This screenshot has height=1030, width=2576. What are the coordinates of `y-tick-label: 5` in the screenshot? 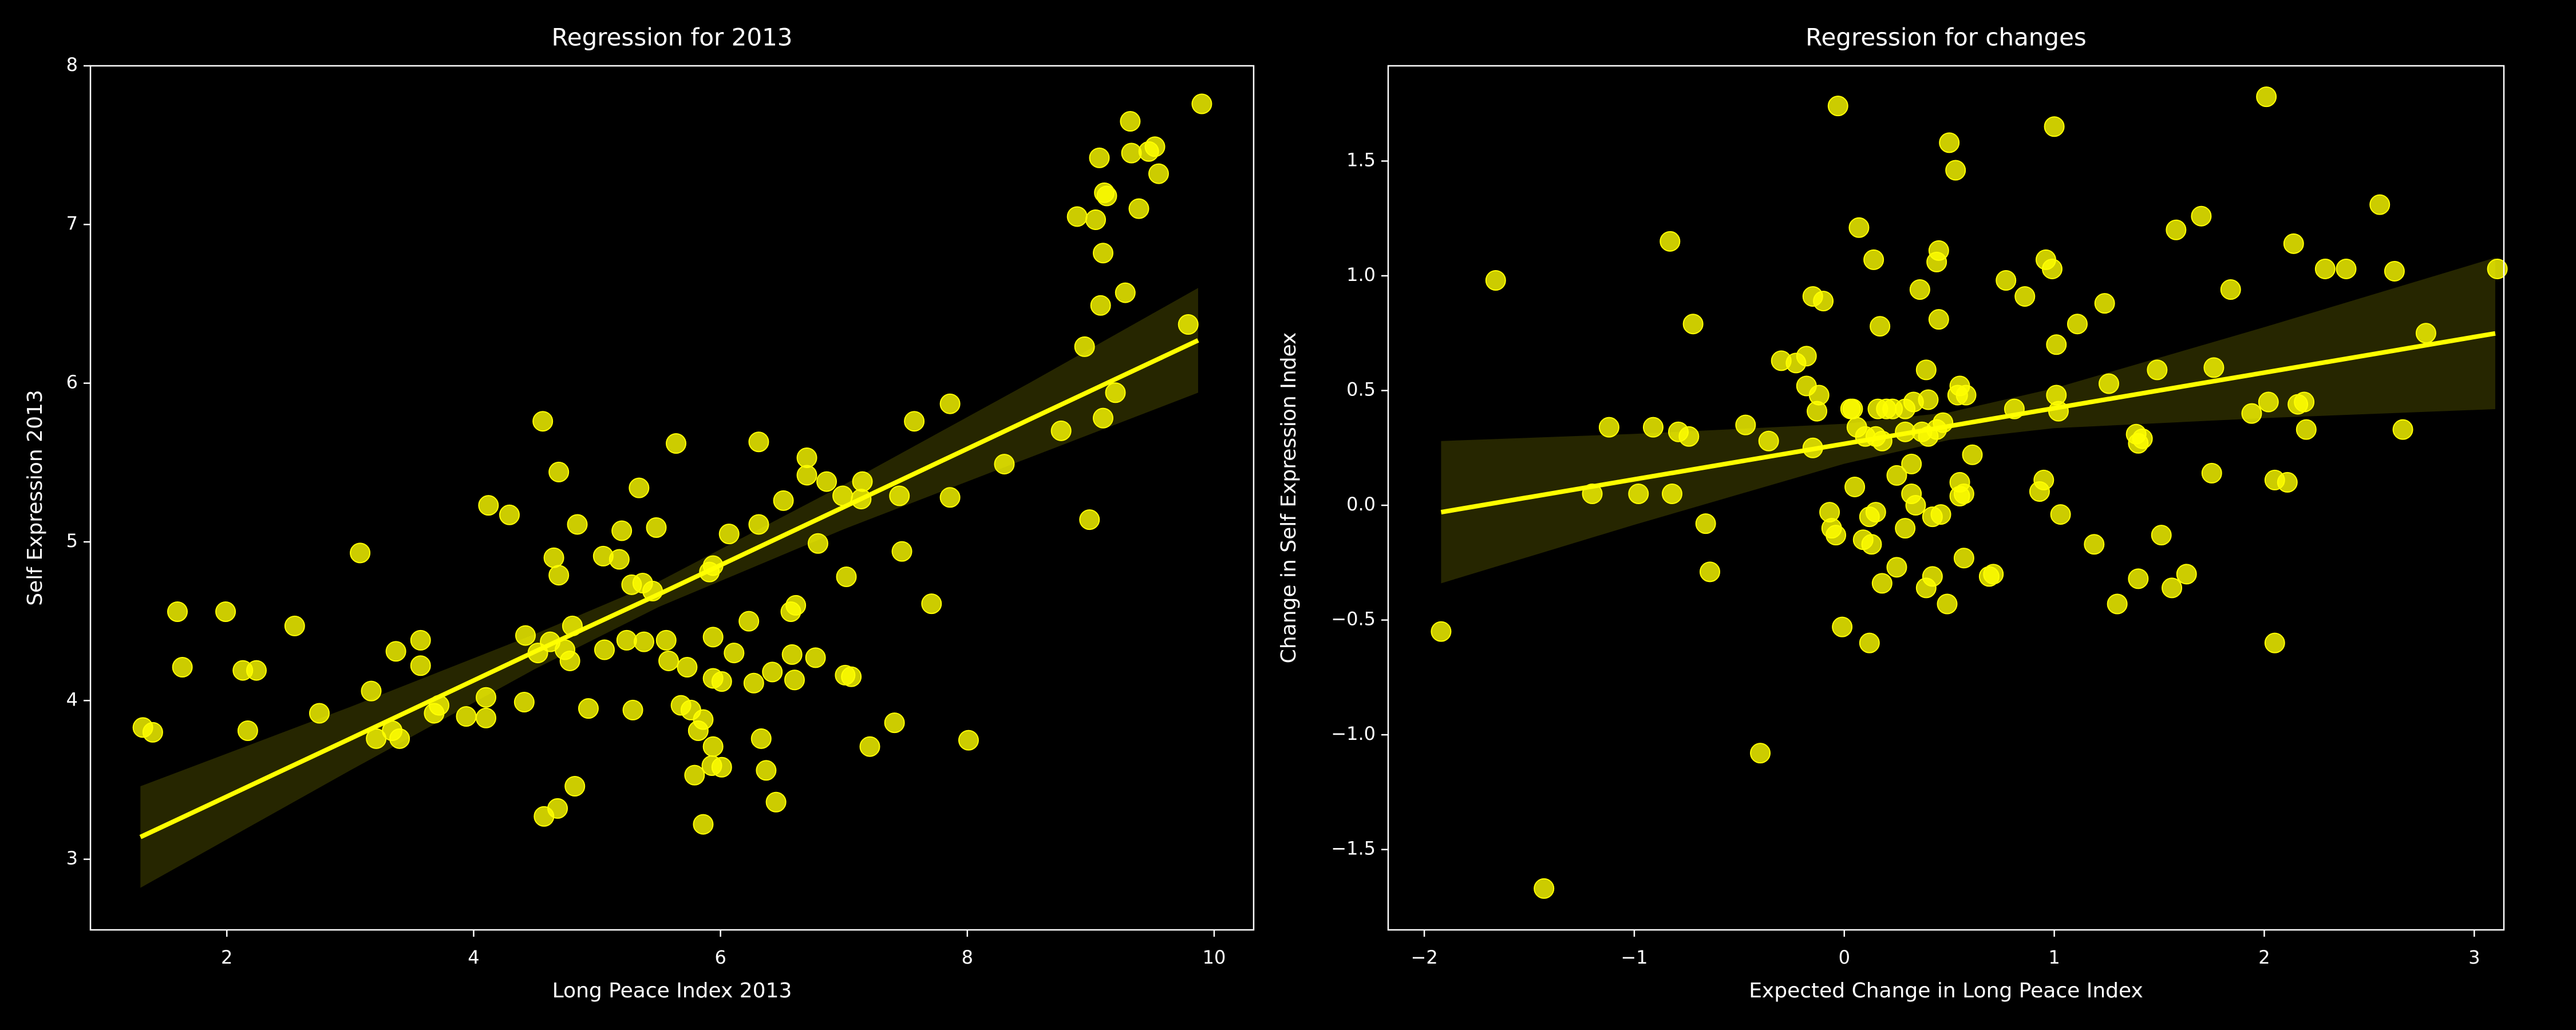 It's located at (72, 541).